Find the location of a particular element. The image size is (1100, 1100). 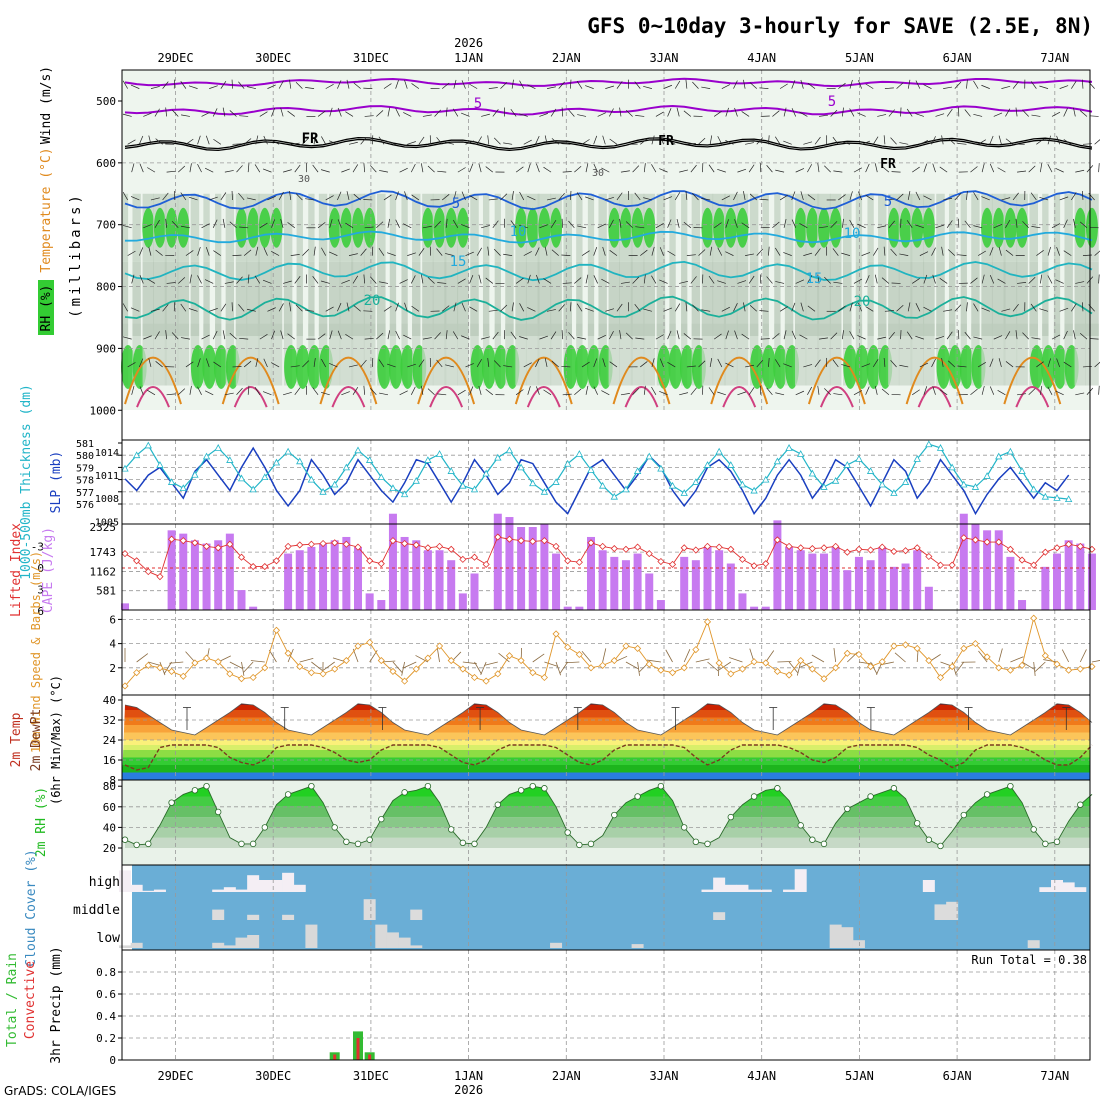

cloud-bar-low is located at coordinates (835, 936).